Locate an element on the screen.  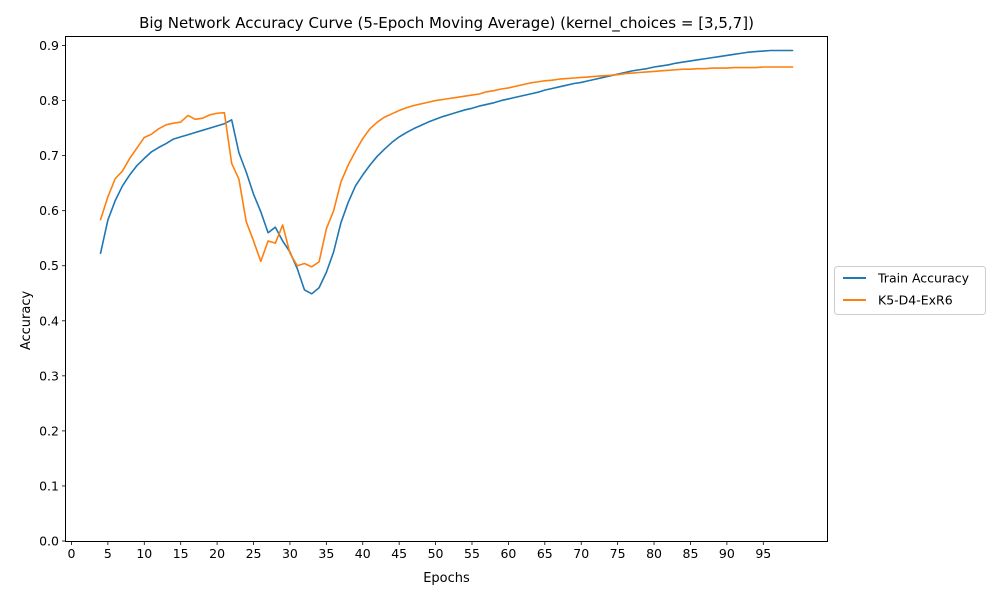
x-axis-label: Epochs is located at coordinates (446, 578).